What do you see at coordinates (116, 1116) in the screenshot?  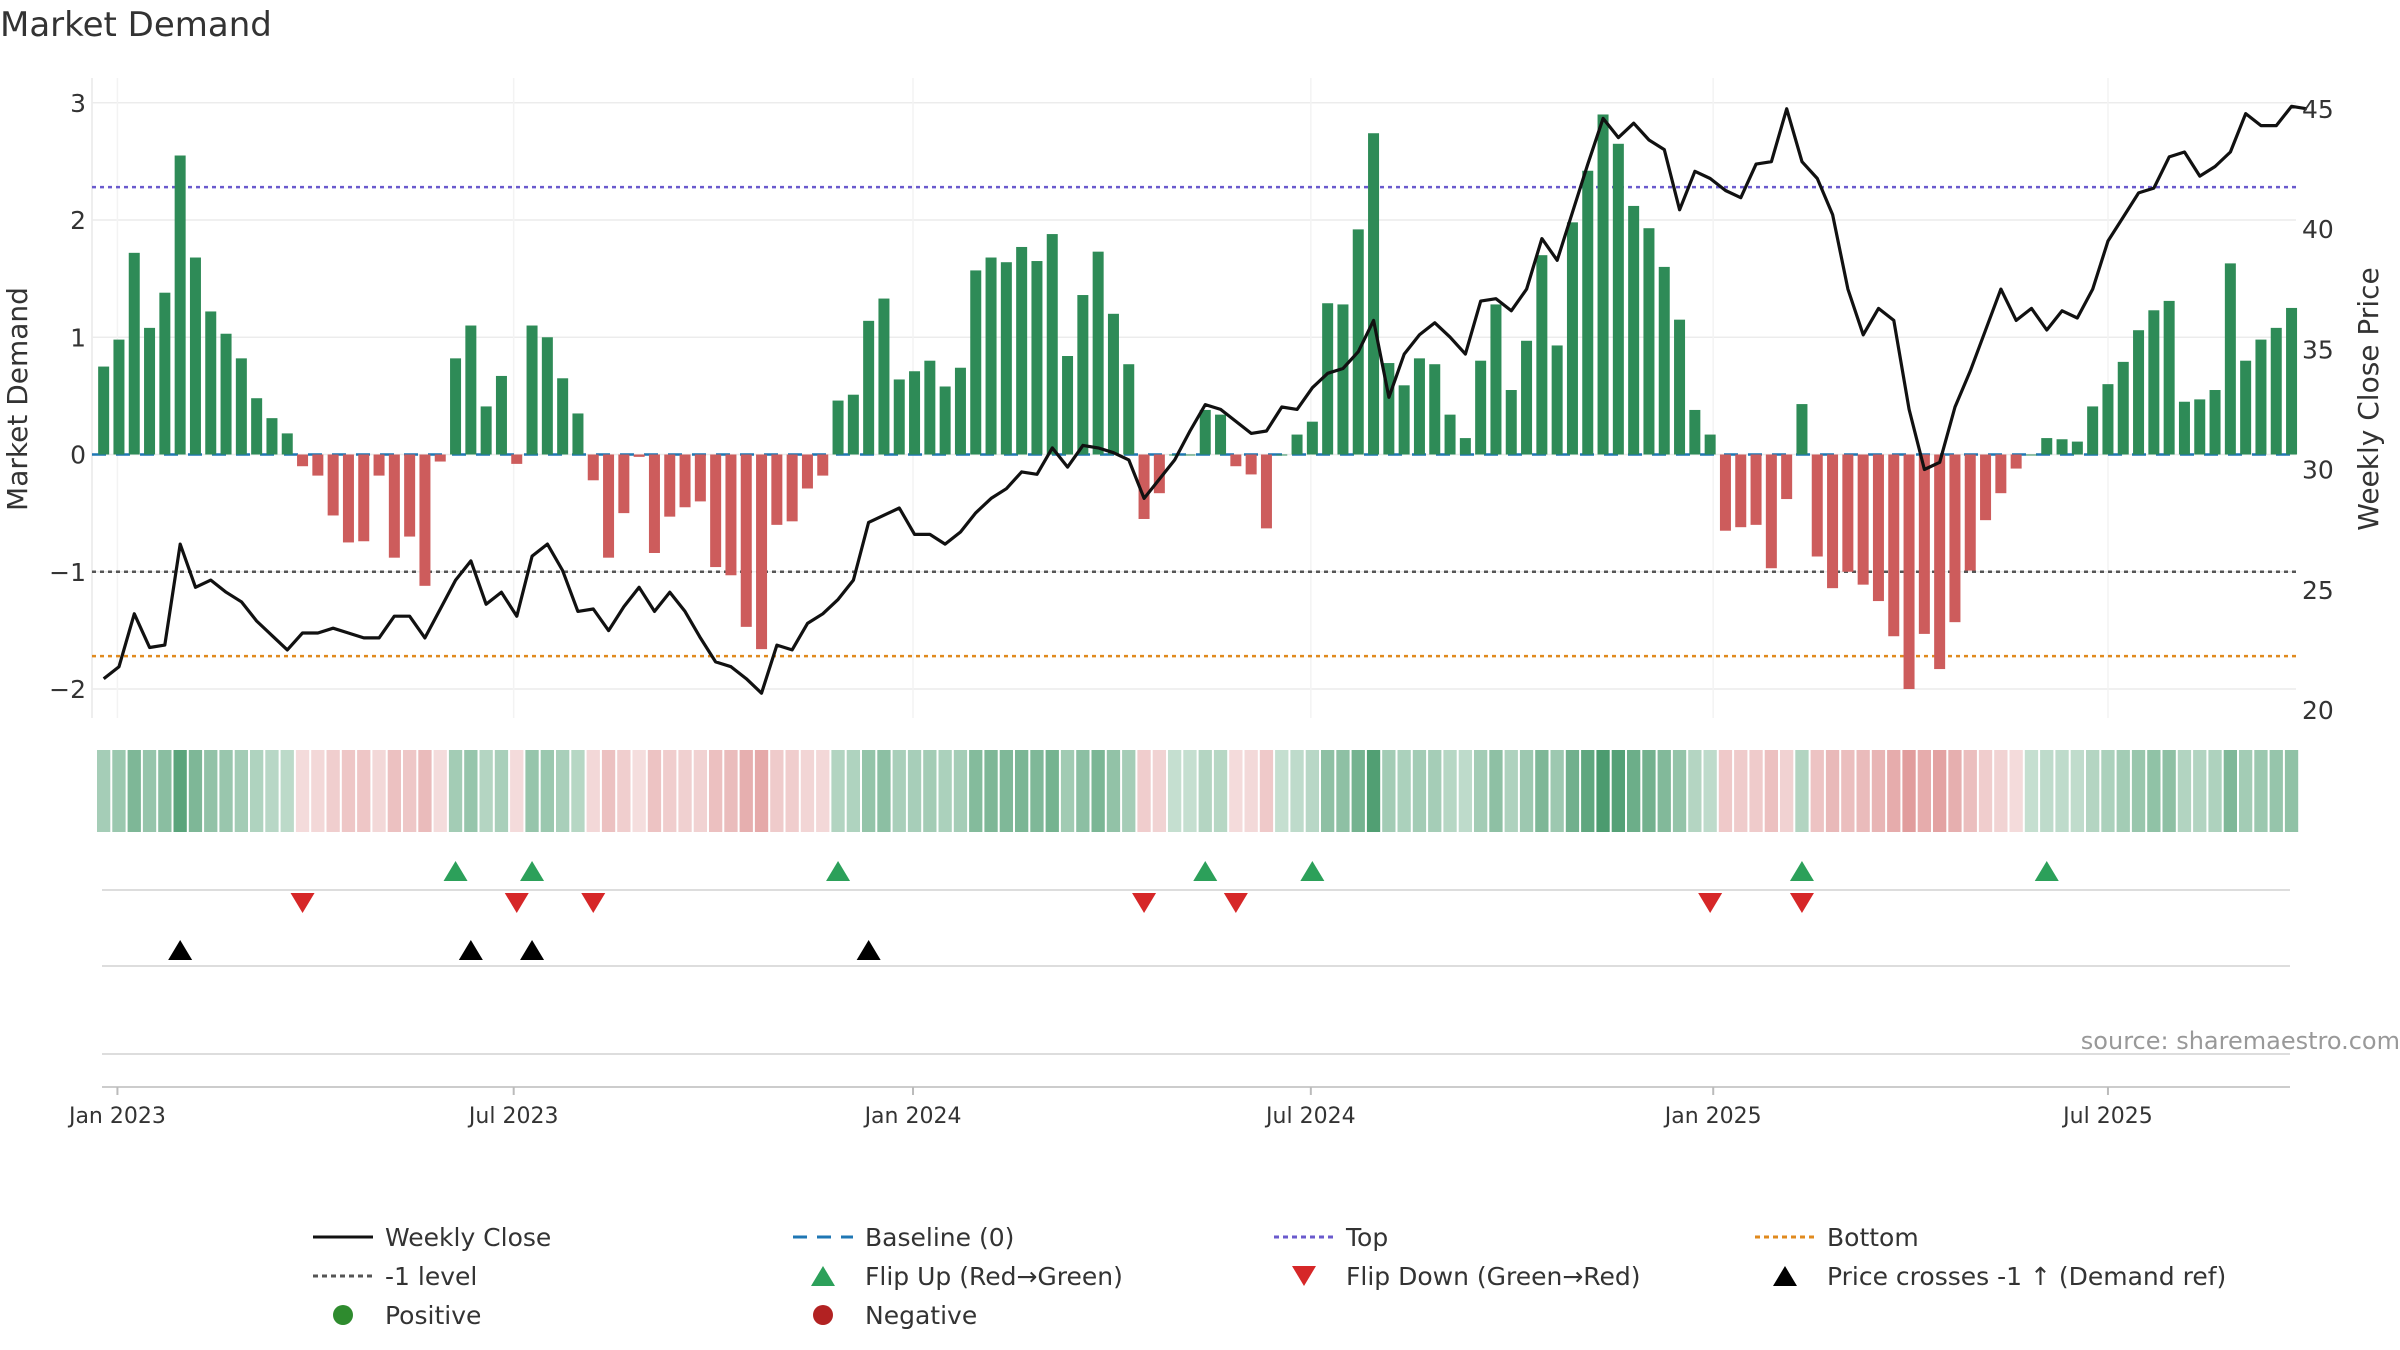 I see `x-tick-label: Jan 2023` at bounding box center [116, 1116].